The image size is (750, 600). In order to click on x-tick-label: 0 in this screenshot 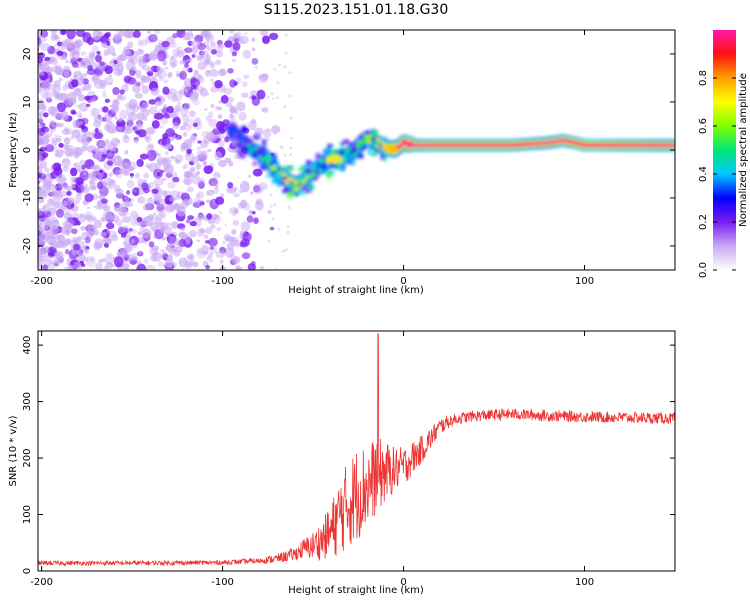, I will do `click(403, 281)`.